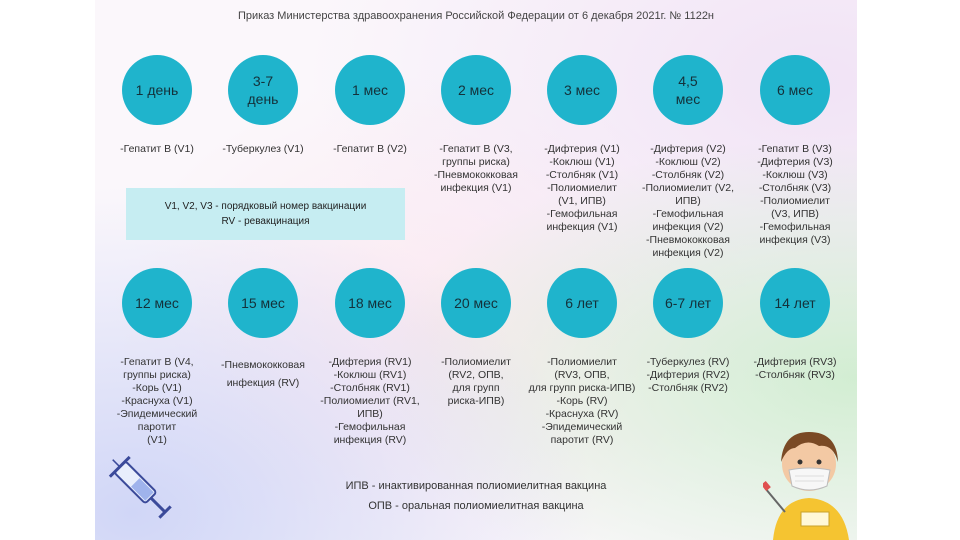  I want to click on child-in-mask-illustration, so click(806, 486).